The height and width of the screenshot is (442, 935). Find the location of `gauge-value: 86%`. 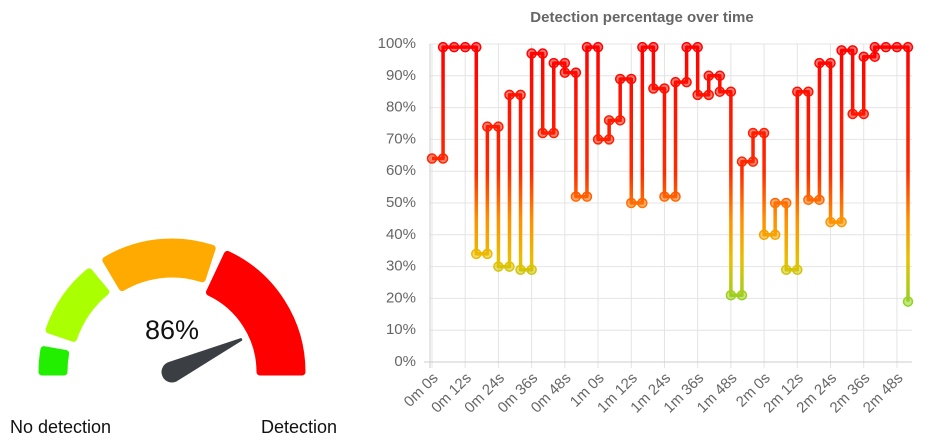

gauge-value: 86% is located at coordinates (172, 330).